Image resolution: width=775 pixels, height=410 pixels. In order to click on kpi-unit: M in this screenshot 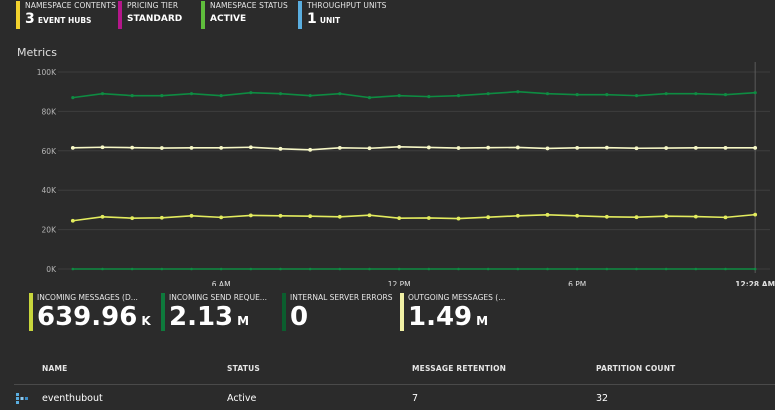, I will do `click(482, 321)`.